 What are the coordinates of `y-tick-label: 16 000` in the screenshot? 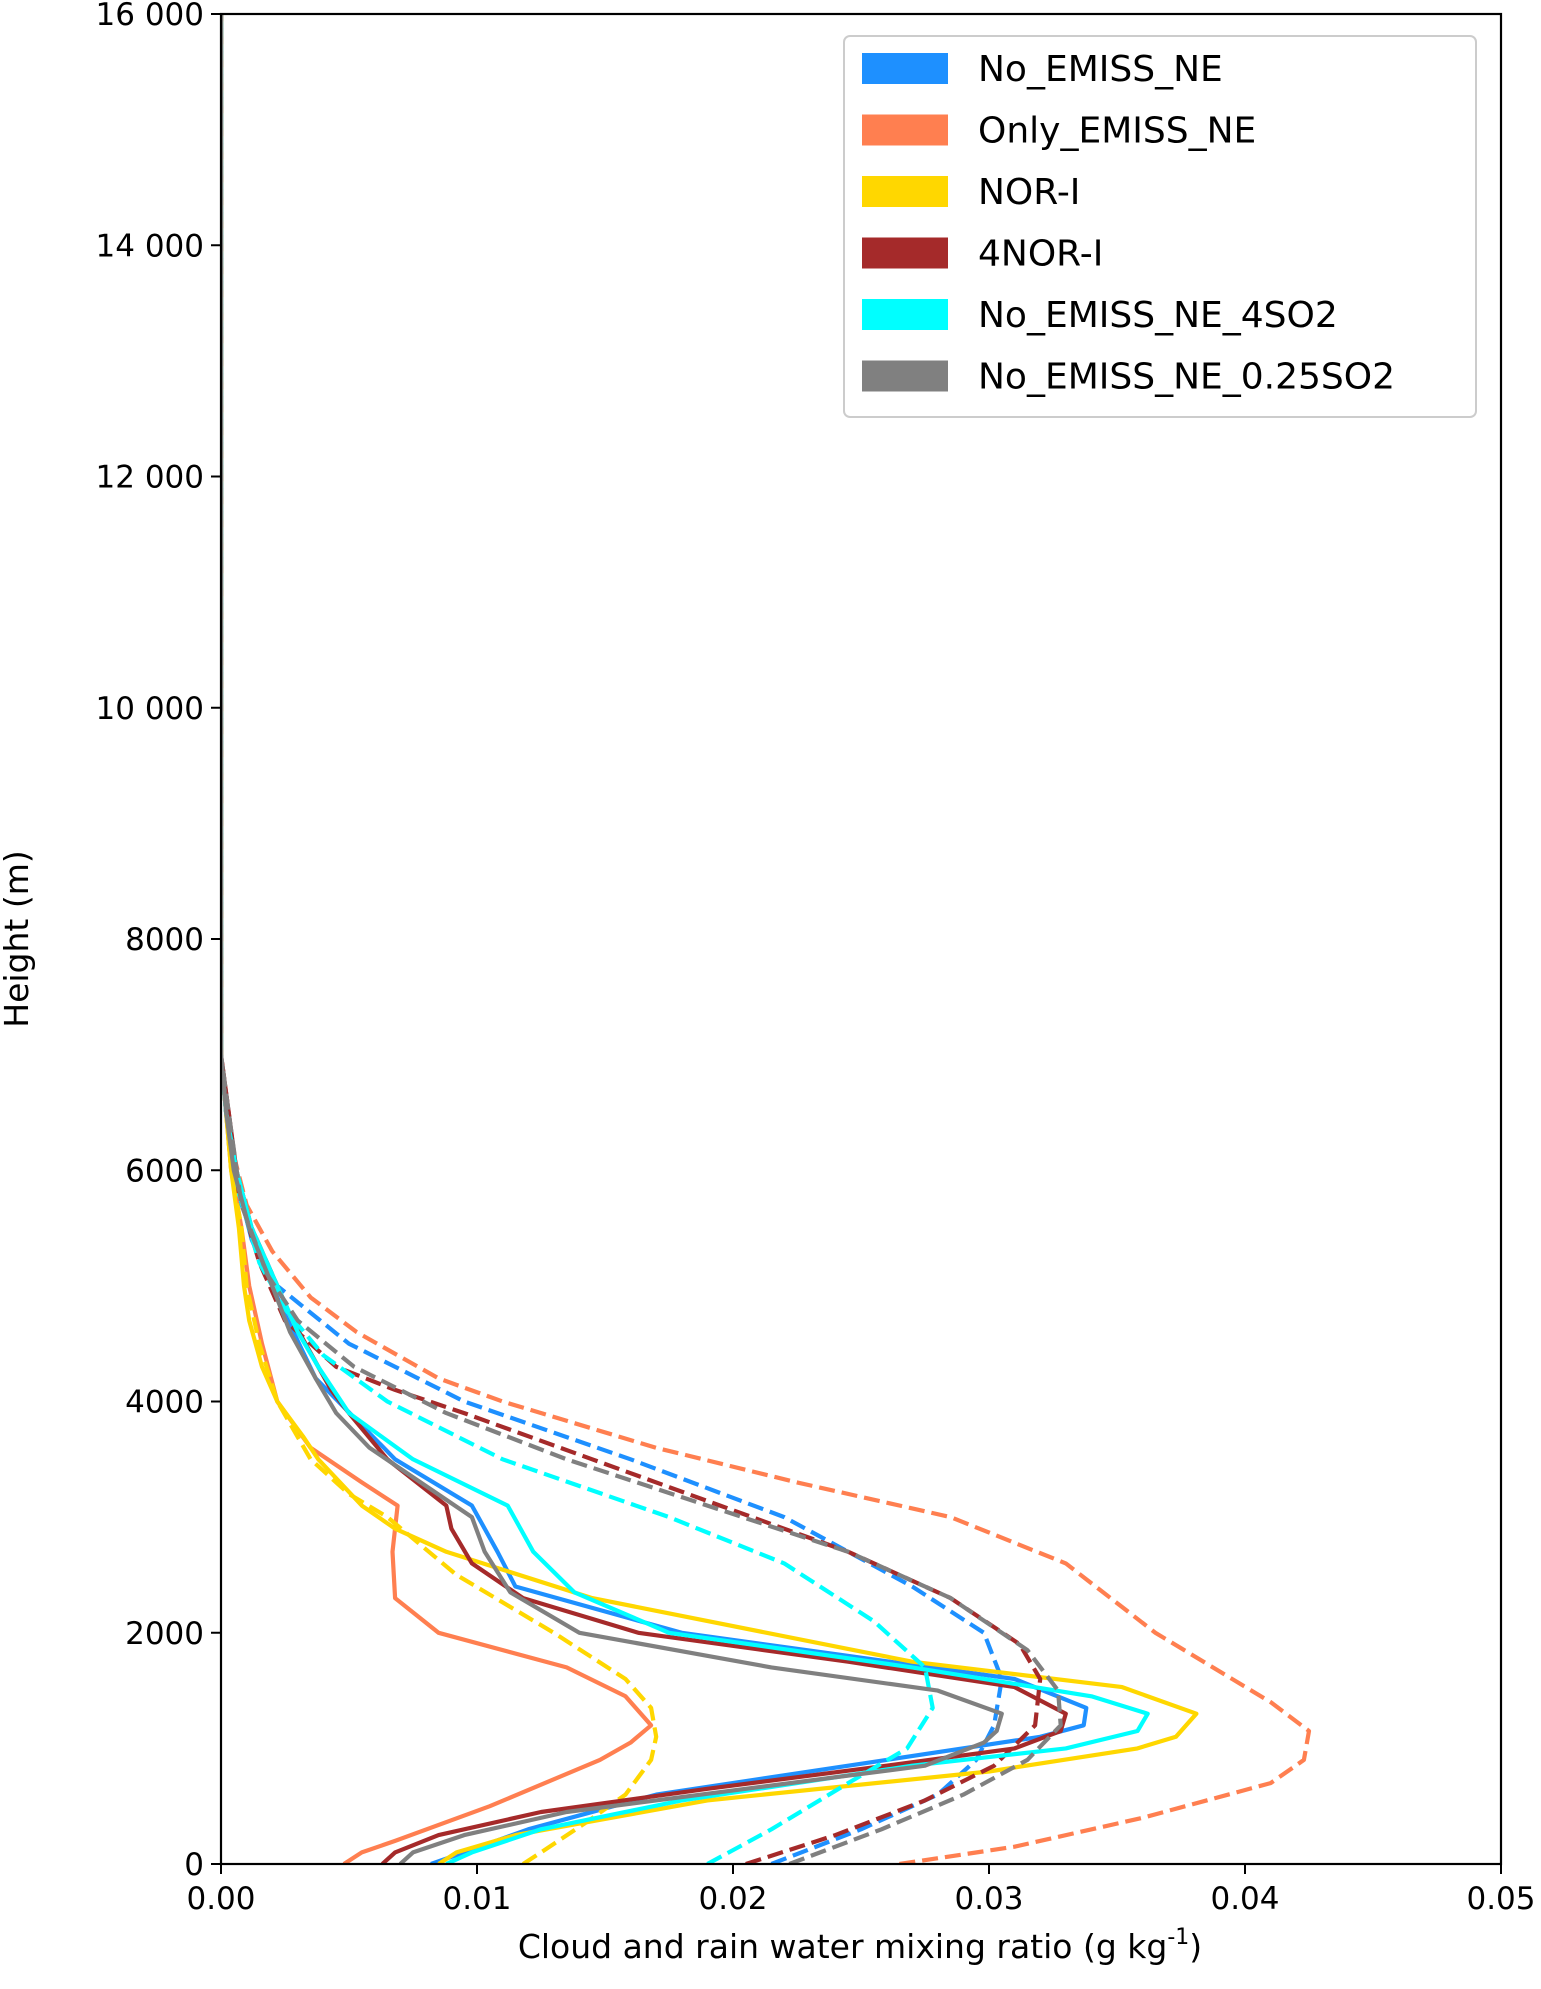 It's located at (150, 16).